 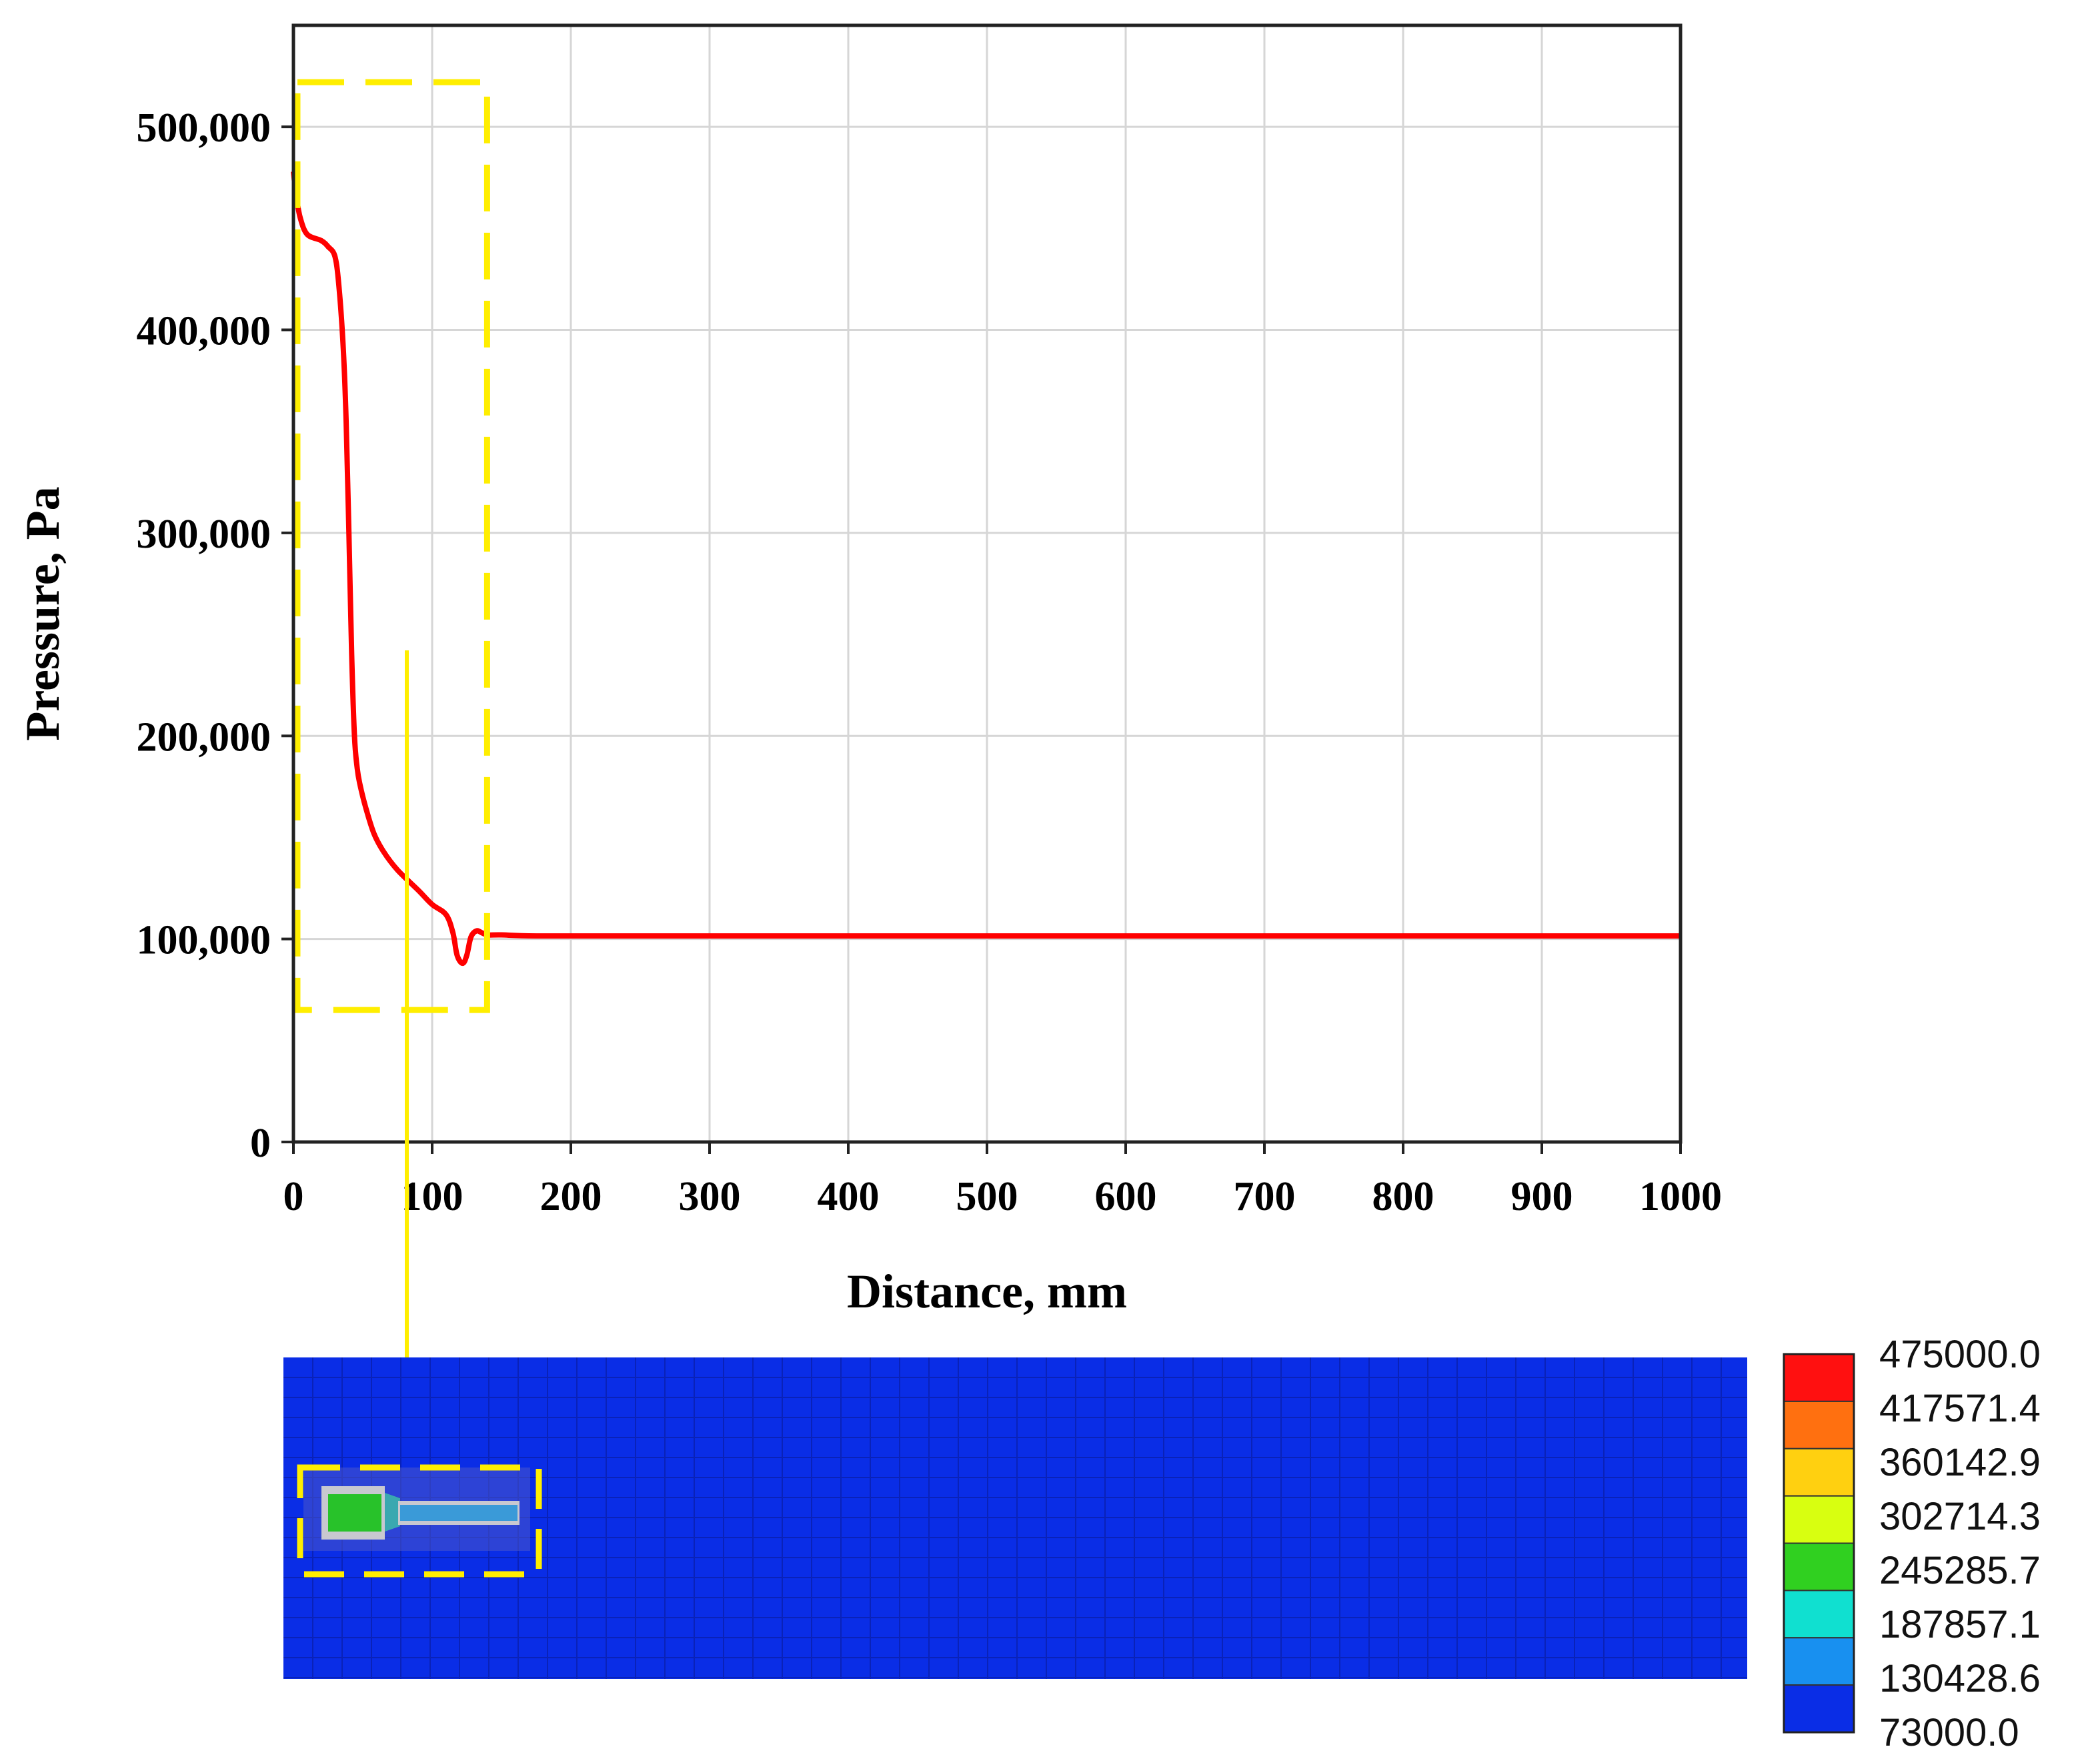 I want to click on nozzle-chamber-core, so click(x=355, y=1513).